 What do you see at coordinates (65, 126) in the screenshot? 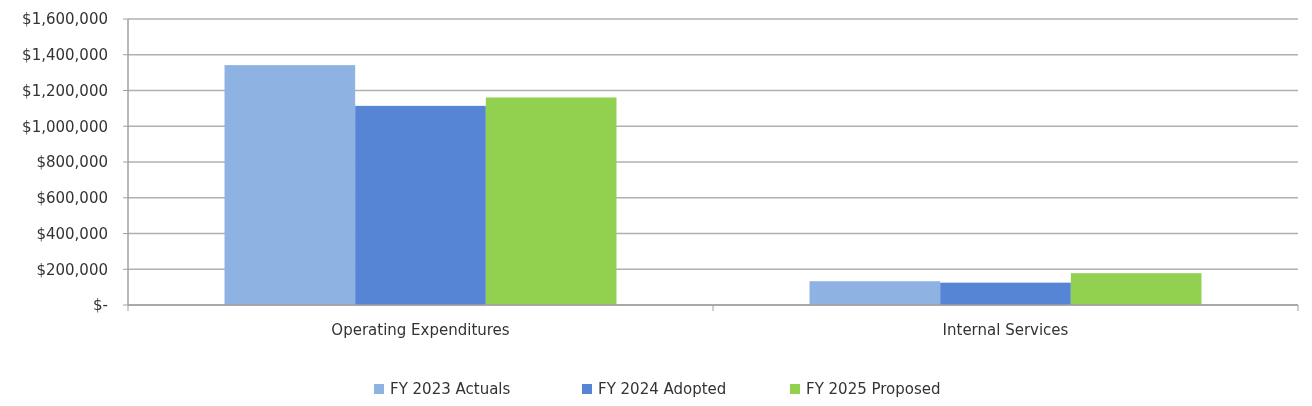
I see `y-tick-label: $1,000,000` at bounding box center [65, 126].